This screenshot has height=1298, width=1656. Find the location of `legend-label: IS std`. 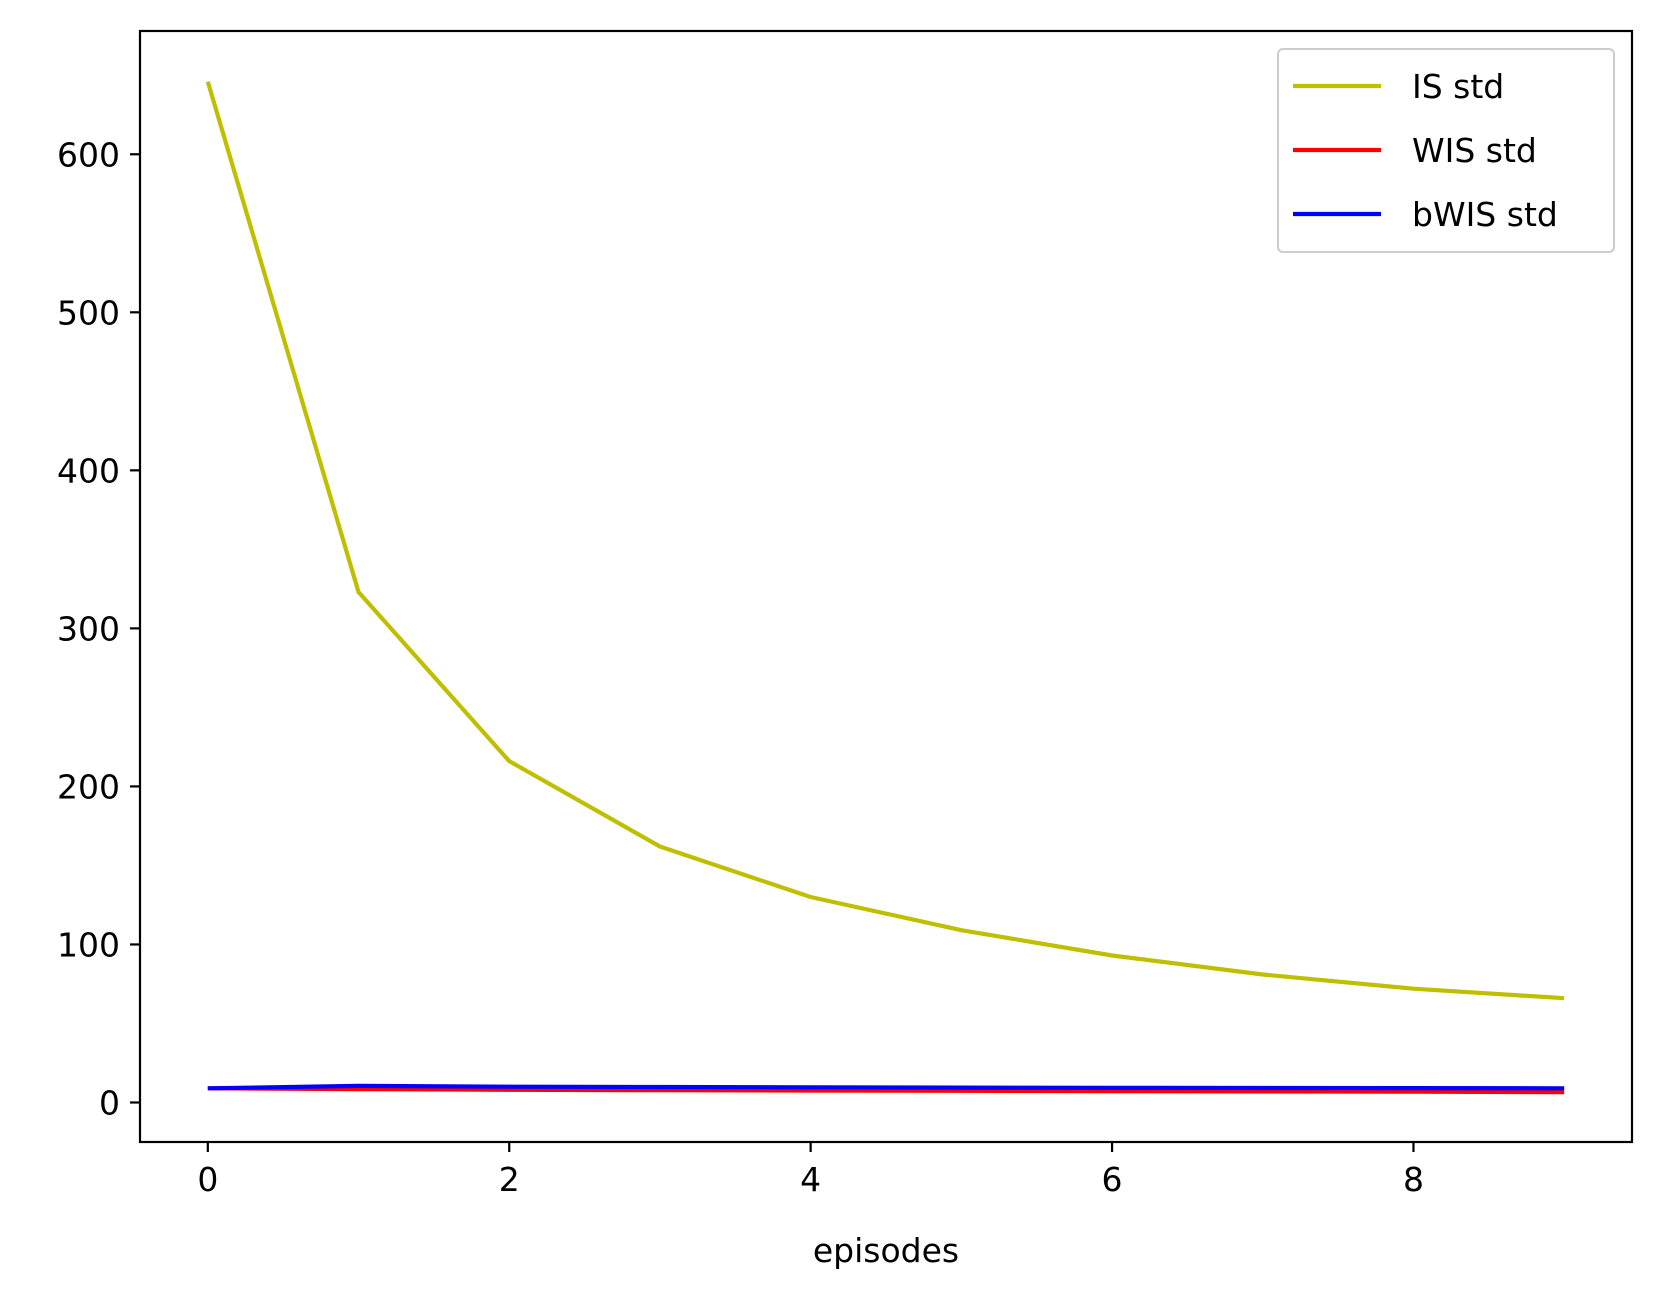

legend-label: IS std is located at coordinates (1458, 86).